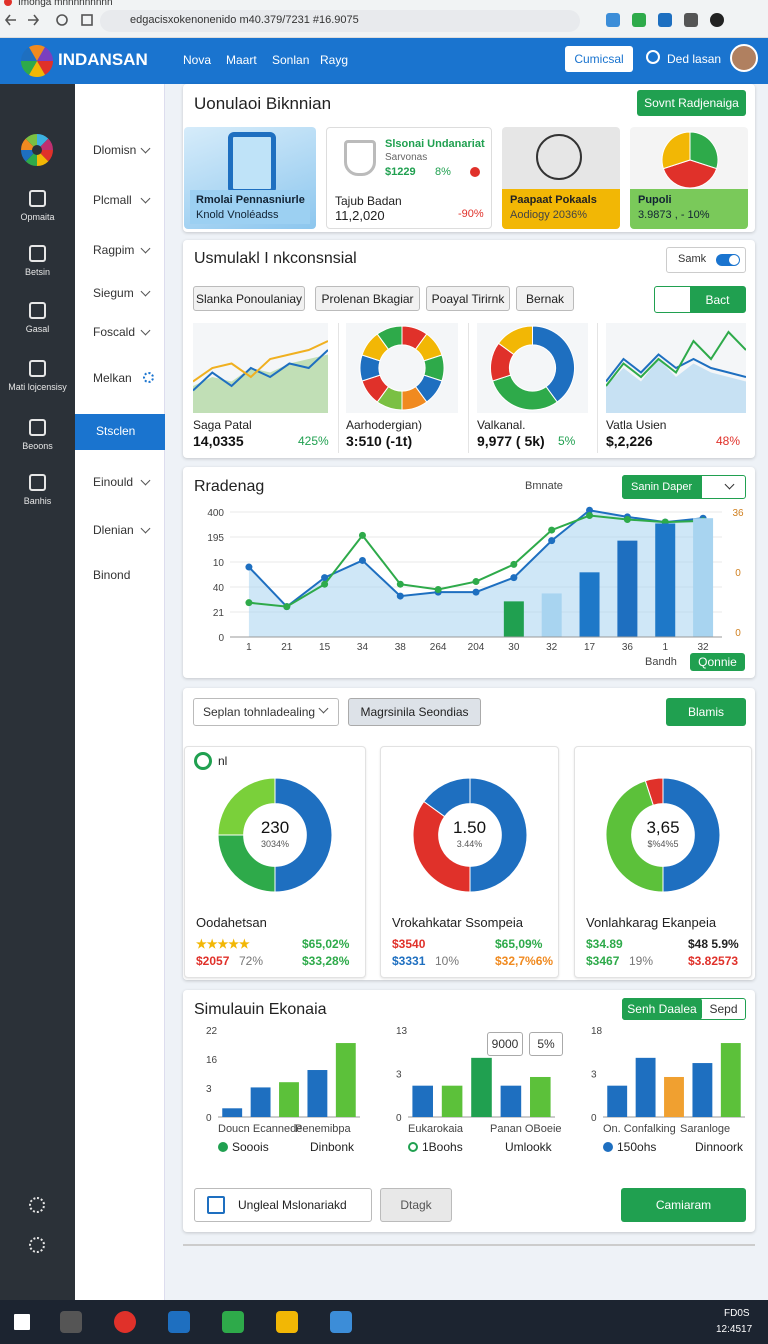 The width and height of the screenshot is (768, 1344). What do you see at coordinates (326, 961) in the screenshot?
I see `donut-row-item: $33,28%` at bounding box center [326, 961].